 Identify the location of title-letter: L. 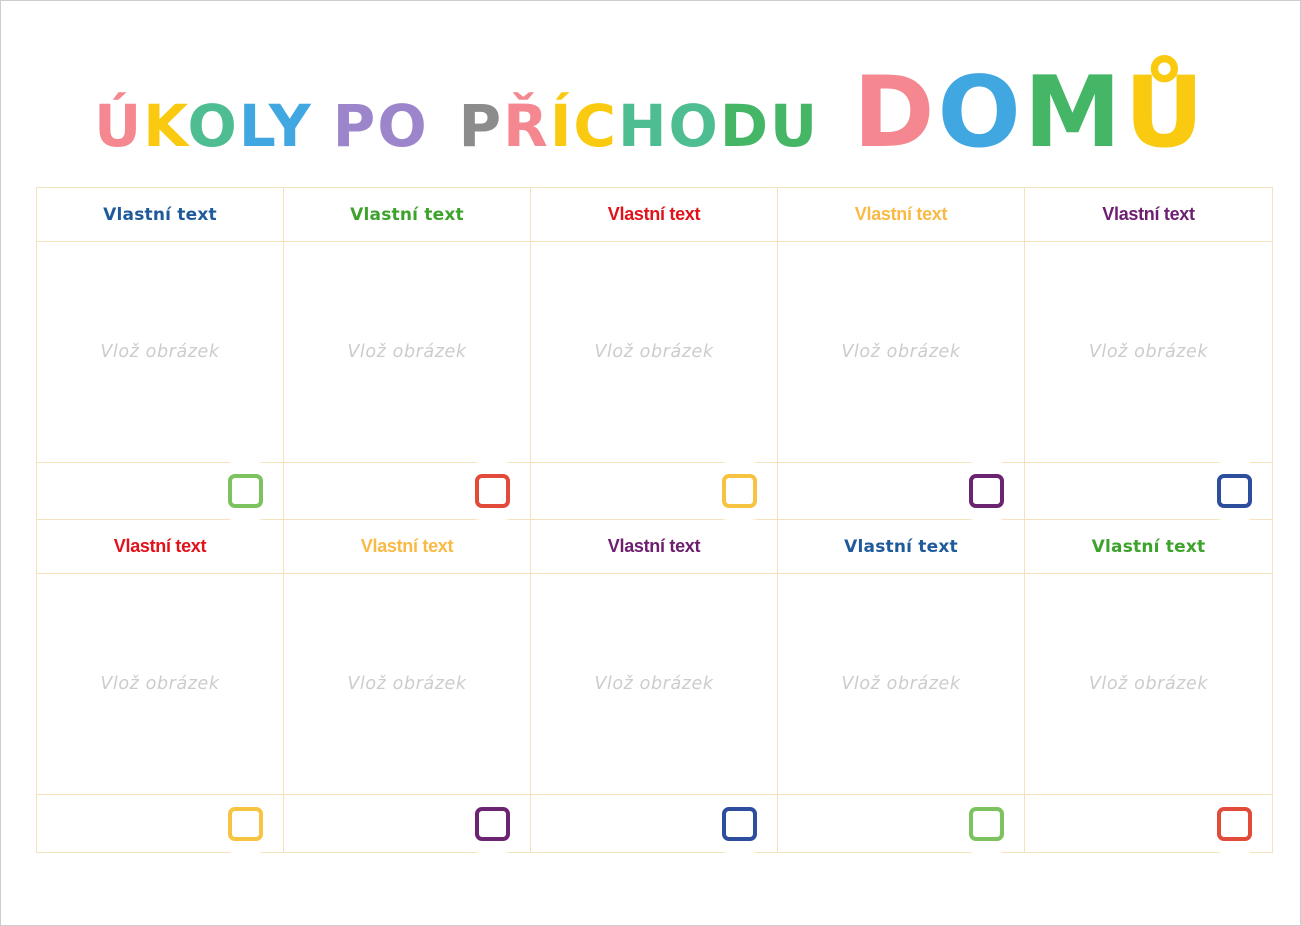
(253, 126).